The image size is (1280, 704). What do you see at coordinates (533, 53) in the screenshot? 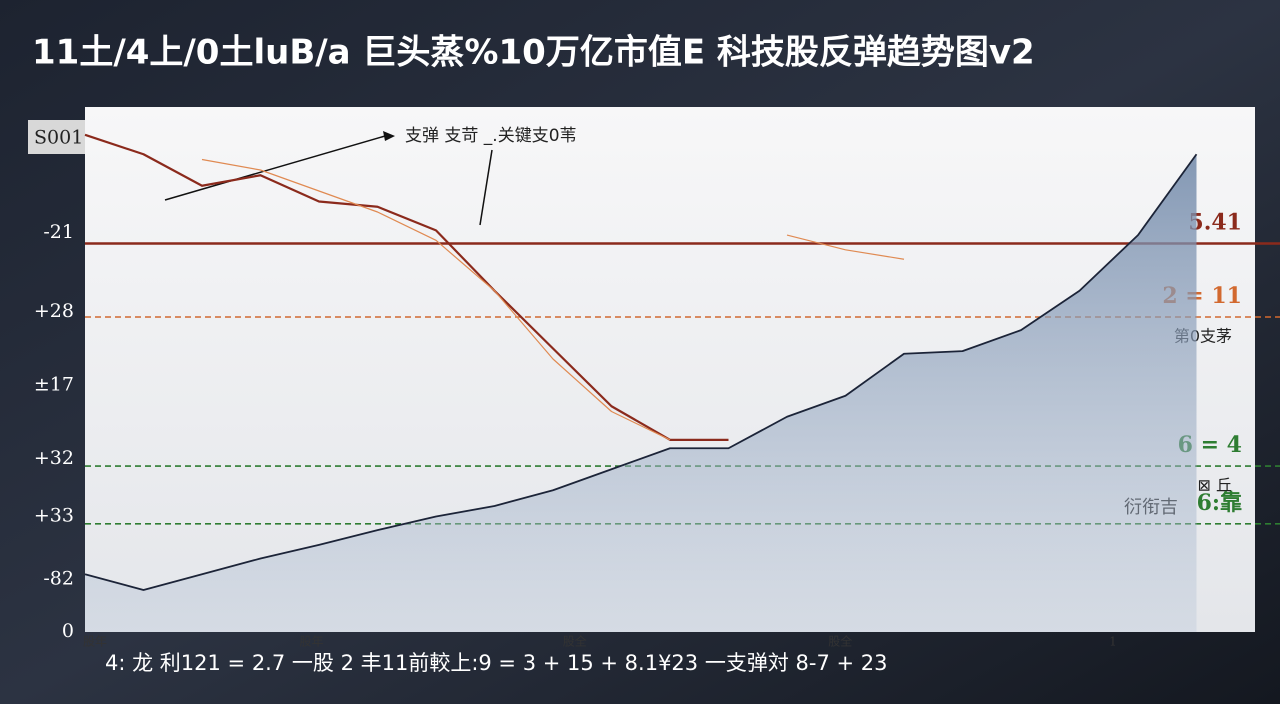
I see `chart-title: 11土/4上/0土luB/a 巨头蒸%10万亿市值E 科技股反弹趋势图v2` at bounding box center [533, 53].